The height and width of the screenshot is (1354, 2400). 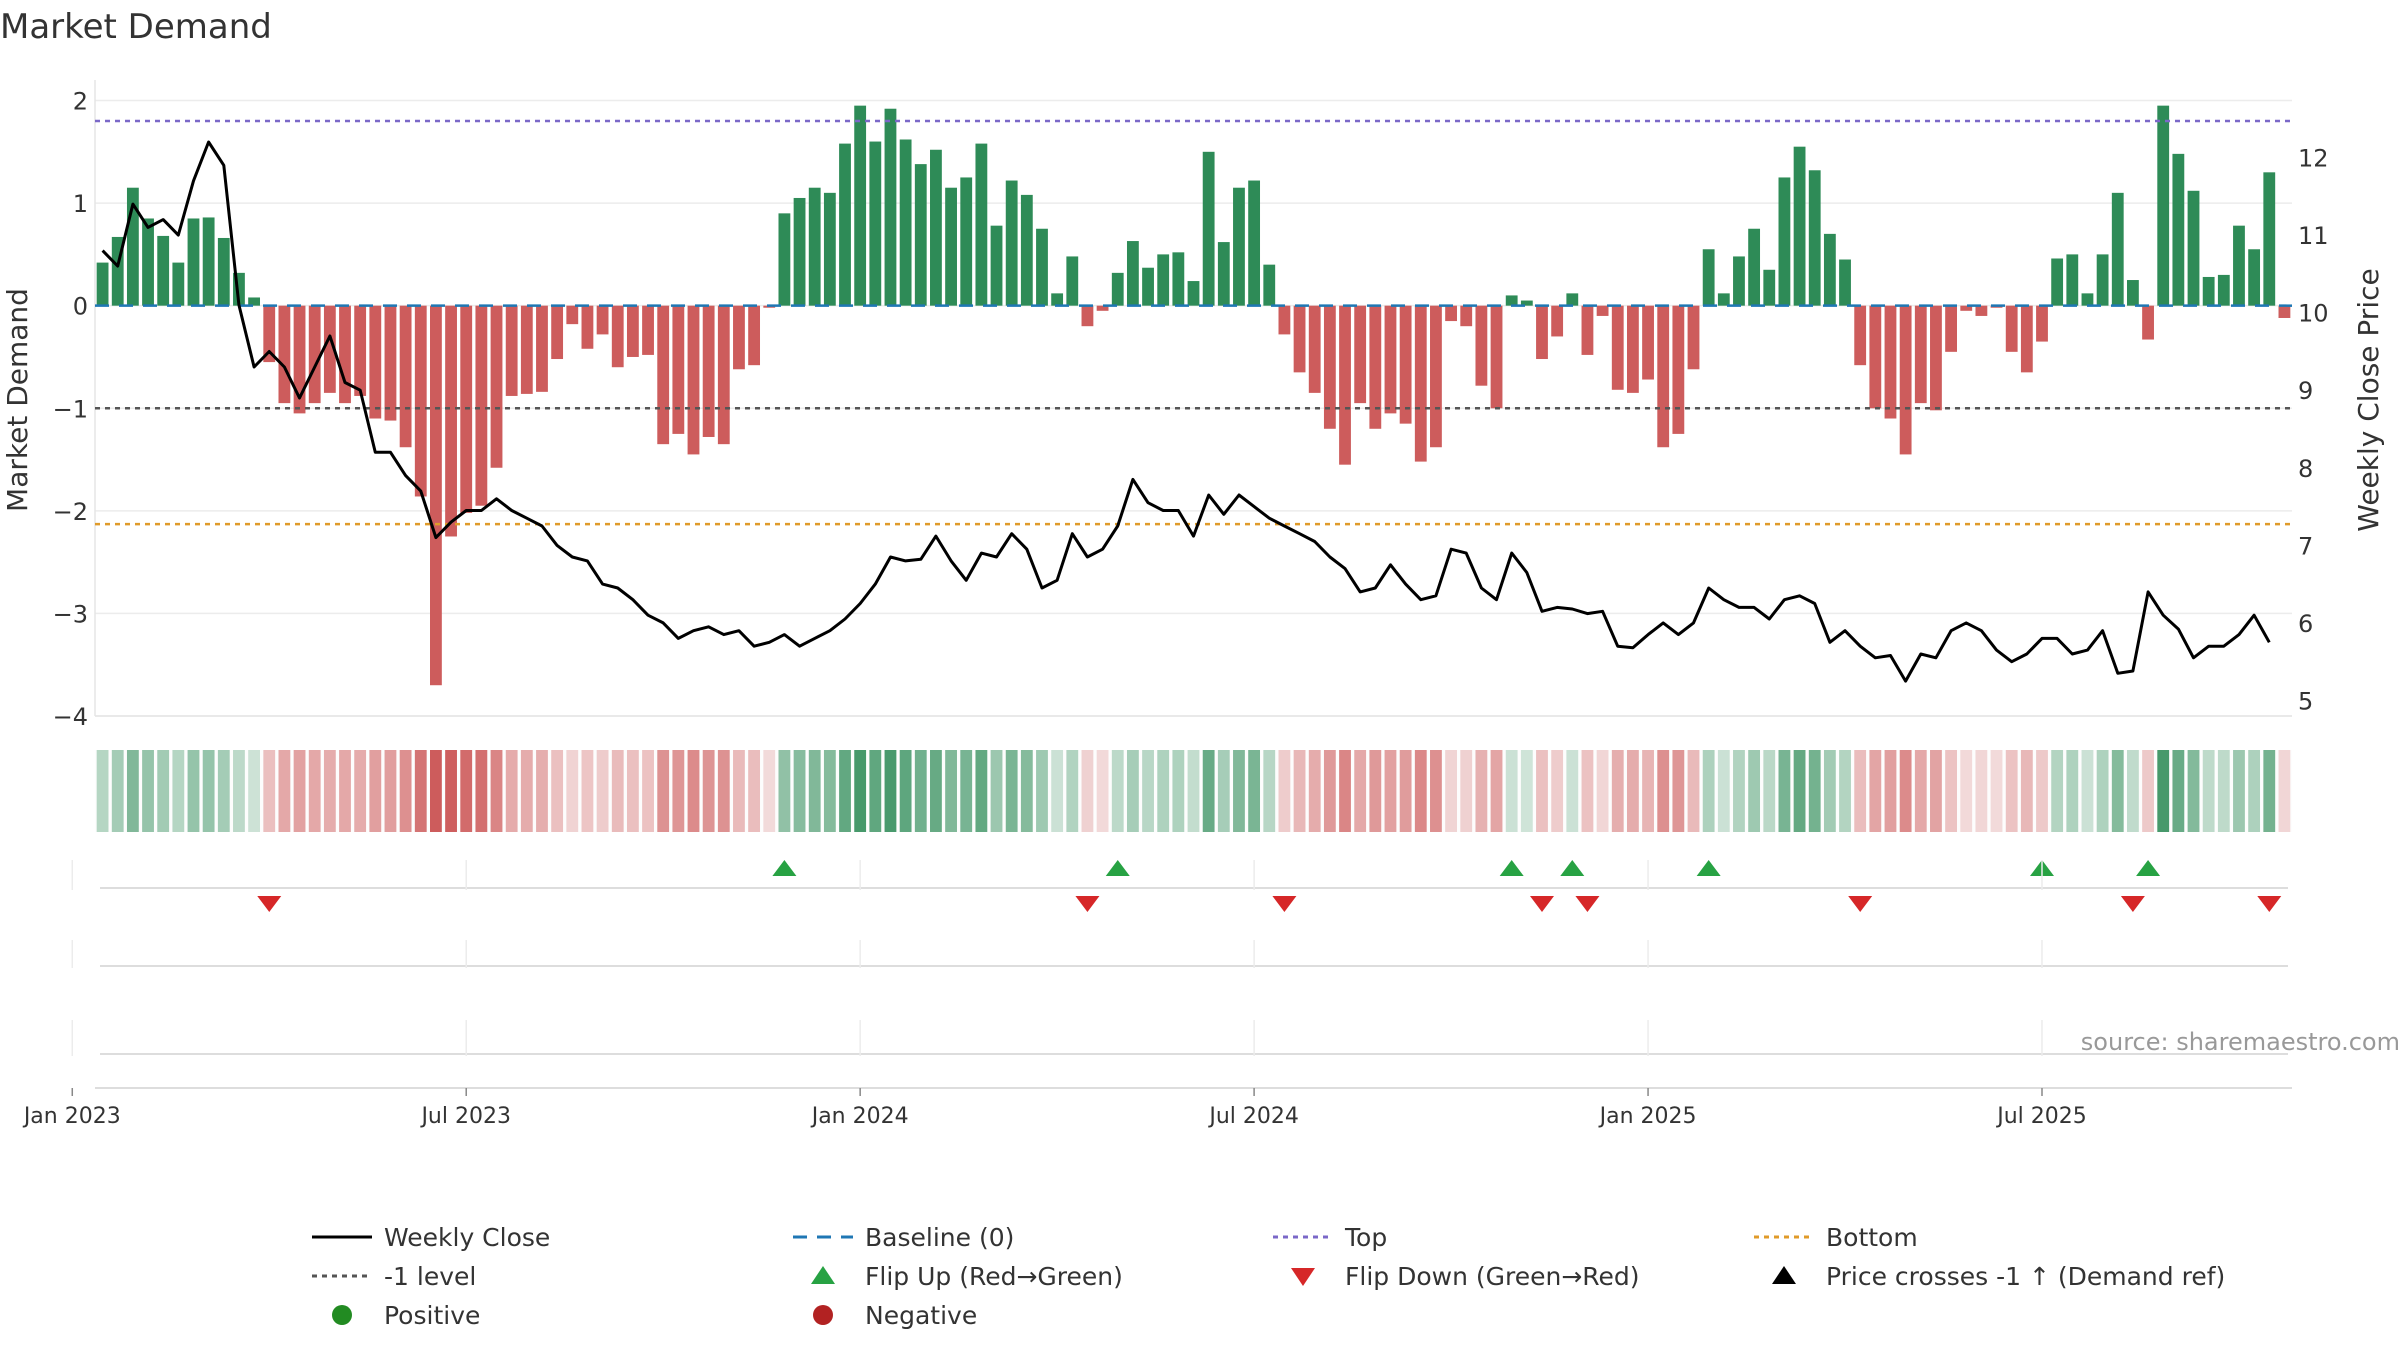 What do you see at coordinates (342, 1315) in the screenshot?
I see `legend-circle-icon` at bounding box center [342, 1315].